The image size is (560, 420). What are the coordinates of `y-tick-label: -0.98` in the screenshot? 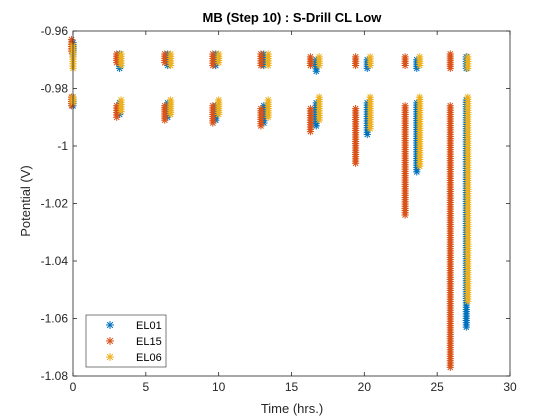 It's located at (55, 89).